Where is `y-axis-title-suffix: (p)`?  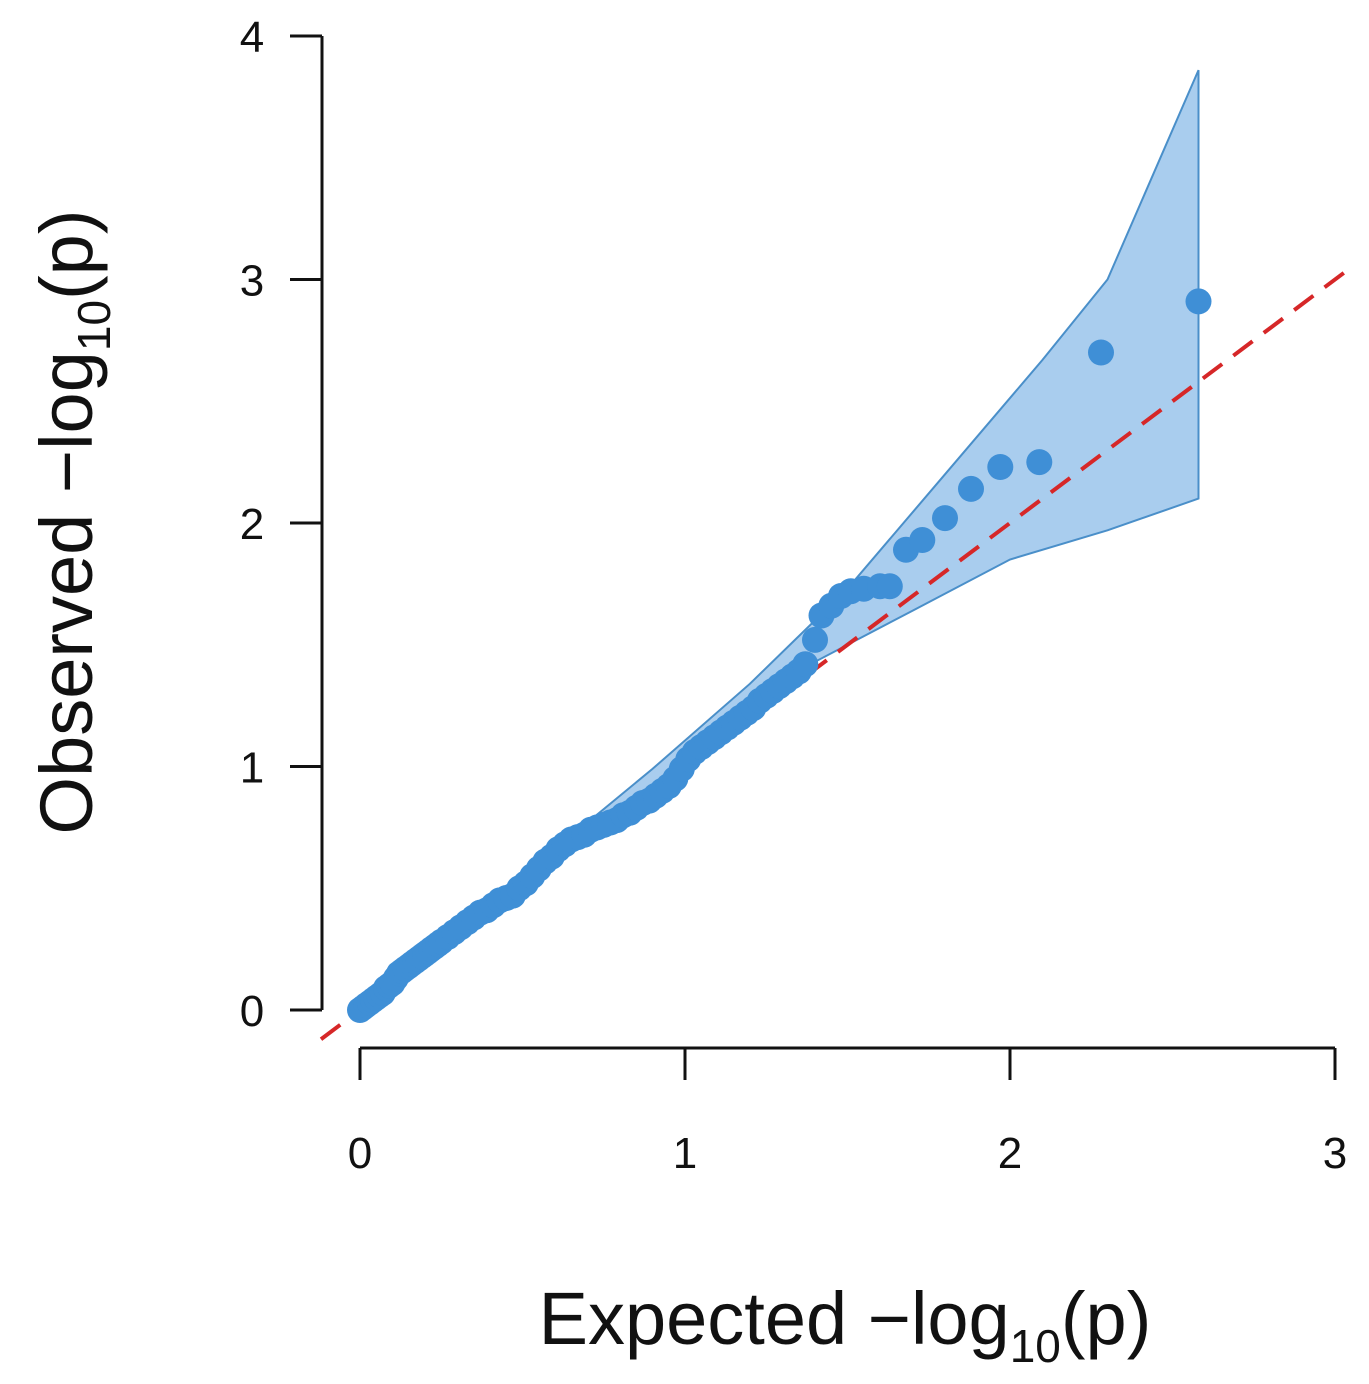
y-axis-title-suffix: (p) is located at coordinates (66, 255).